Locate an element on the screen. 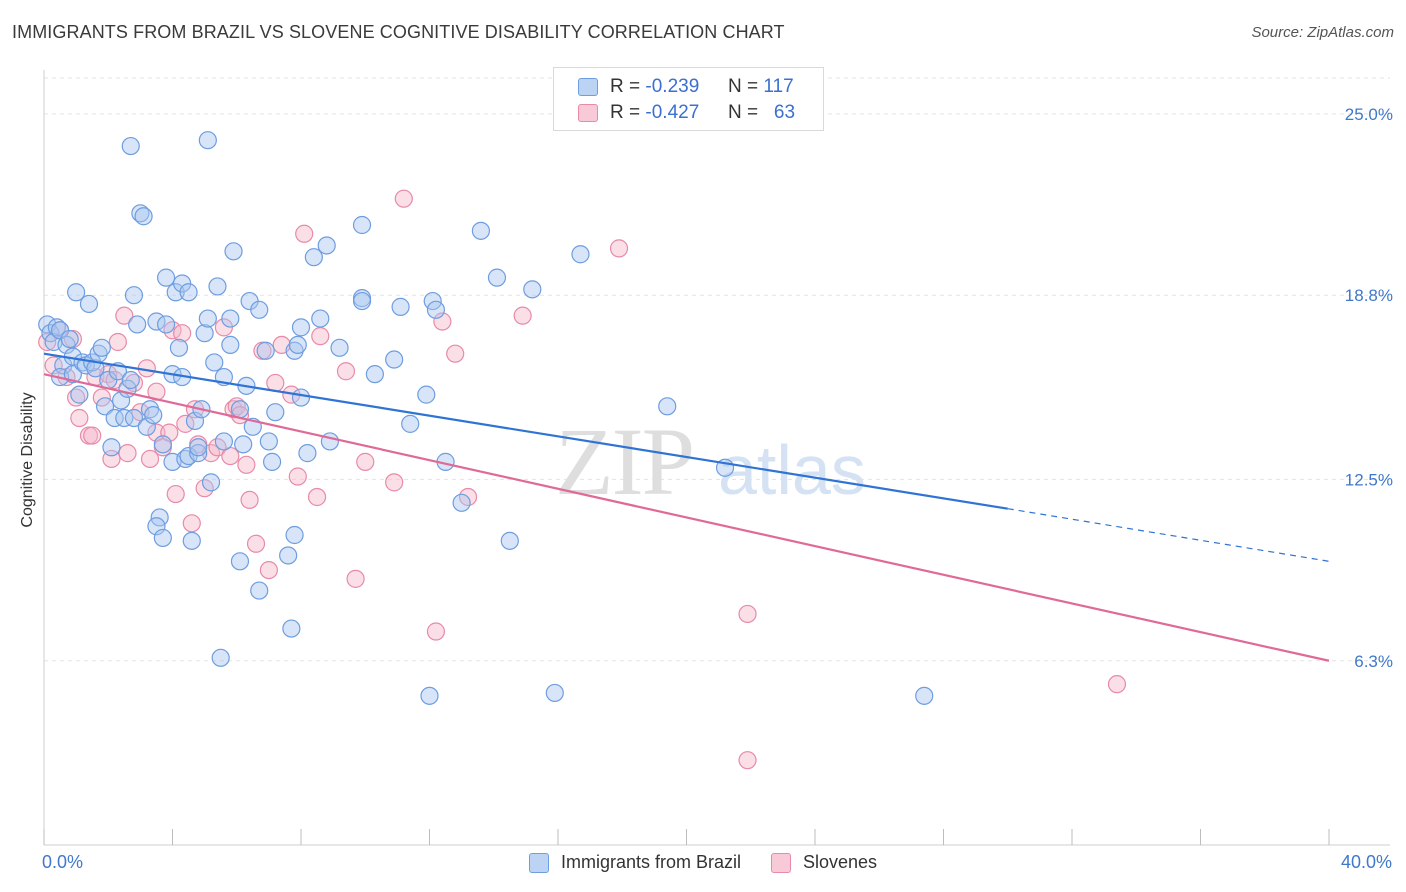  x-tick-min: 0.0% is located at coordinates (63, 862).